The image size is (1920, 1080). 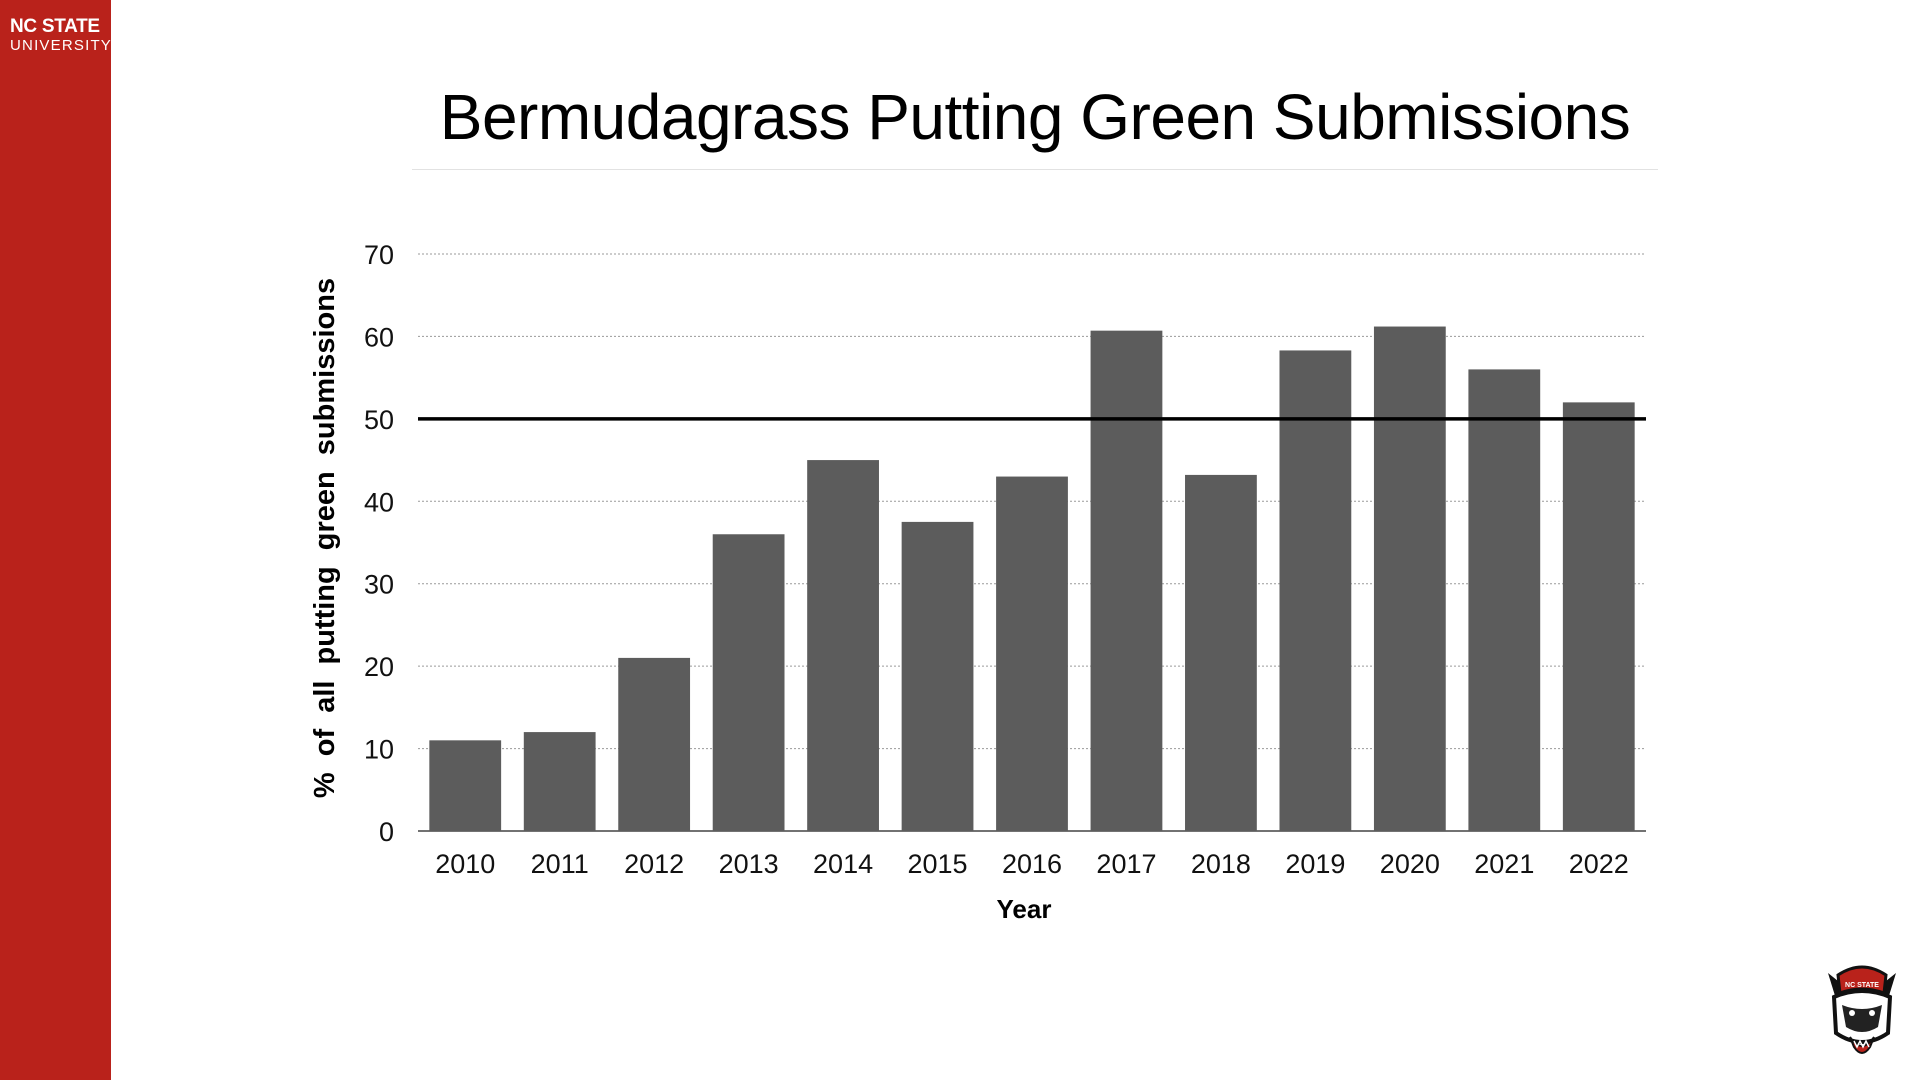 I want to click on y-tick-label: 20, so click(x=379, y=667).